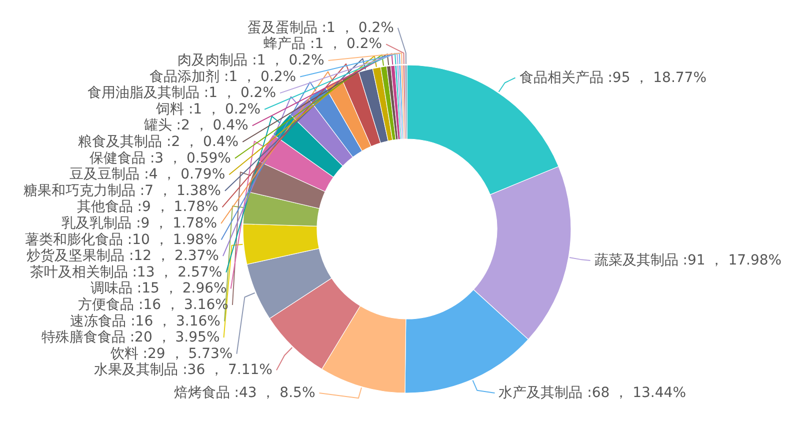 This screenshot has width=800, height=427. What do you see at coordinates (158, 288) in the screenshot?
I see `slice-label: 调味品 :15 ， 2.96%` at bounding box center [158, 288].